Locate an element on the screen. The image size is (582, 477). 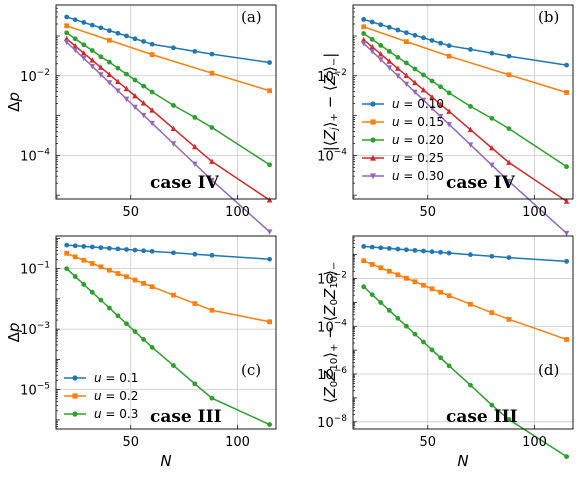
series-u=0.15 is located at coordinates (465, 59).